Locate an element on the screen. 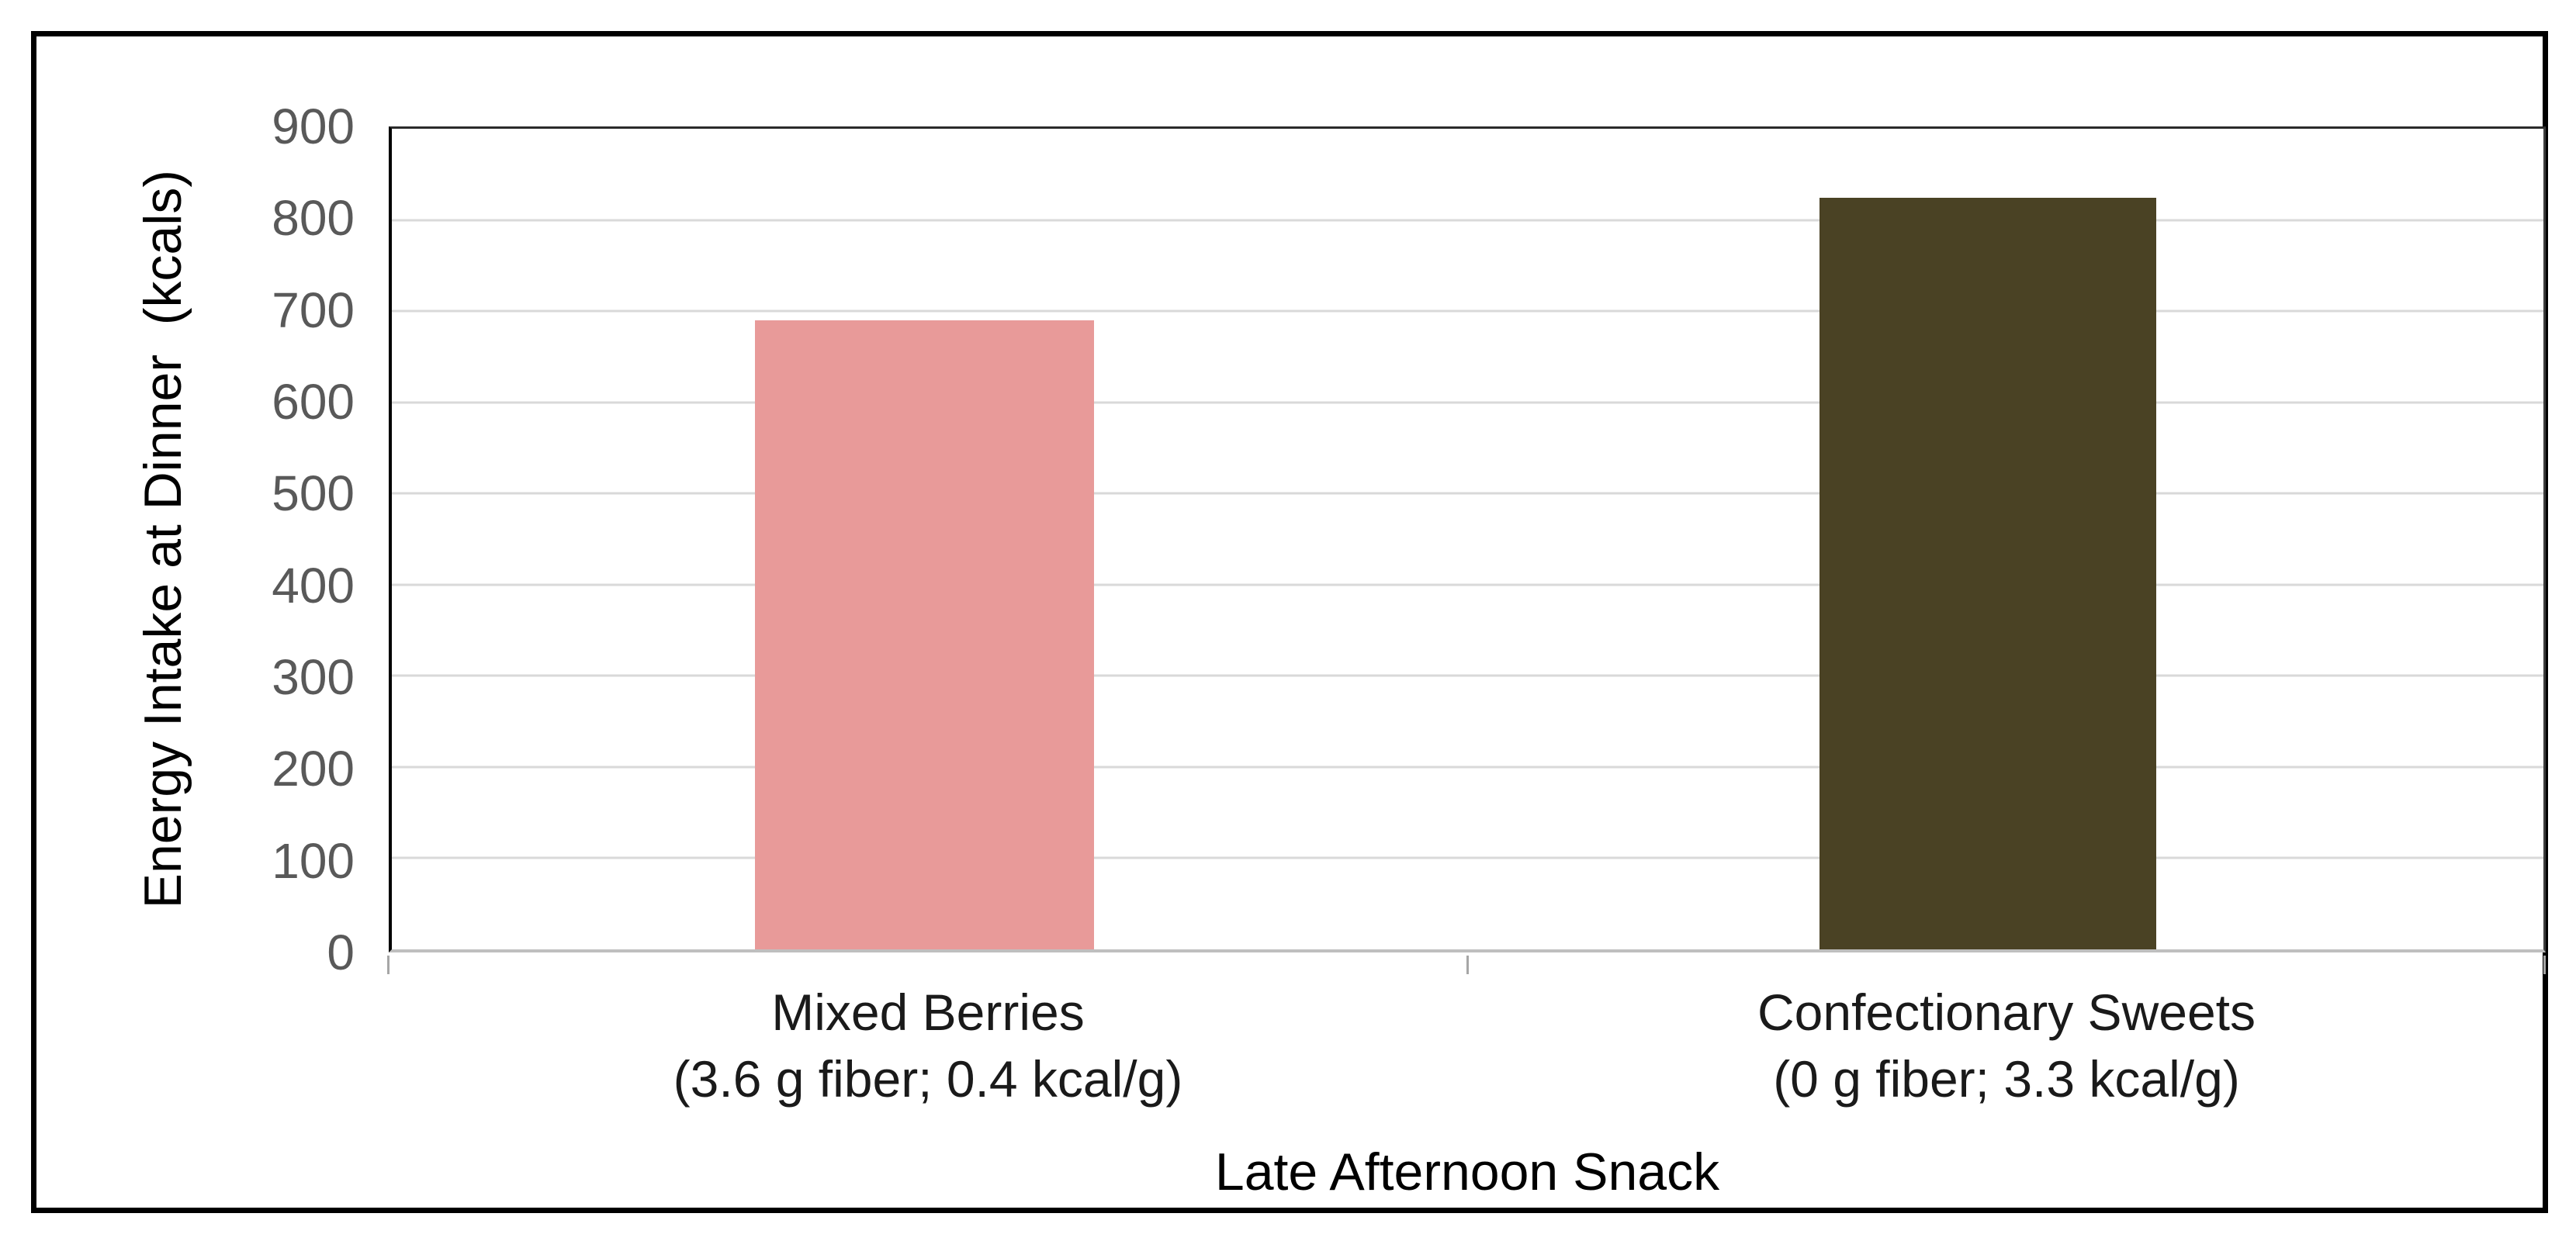  y-axis-title-text: Energy Intake at Dinner (kcals) is located at coordinates (162, 540).